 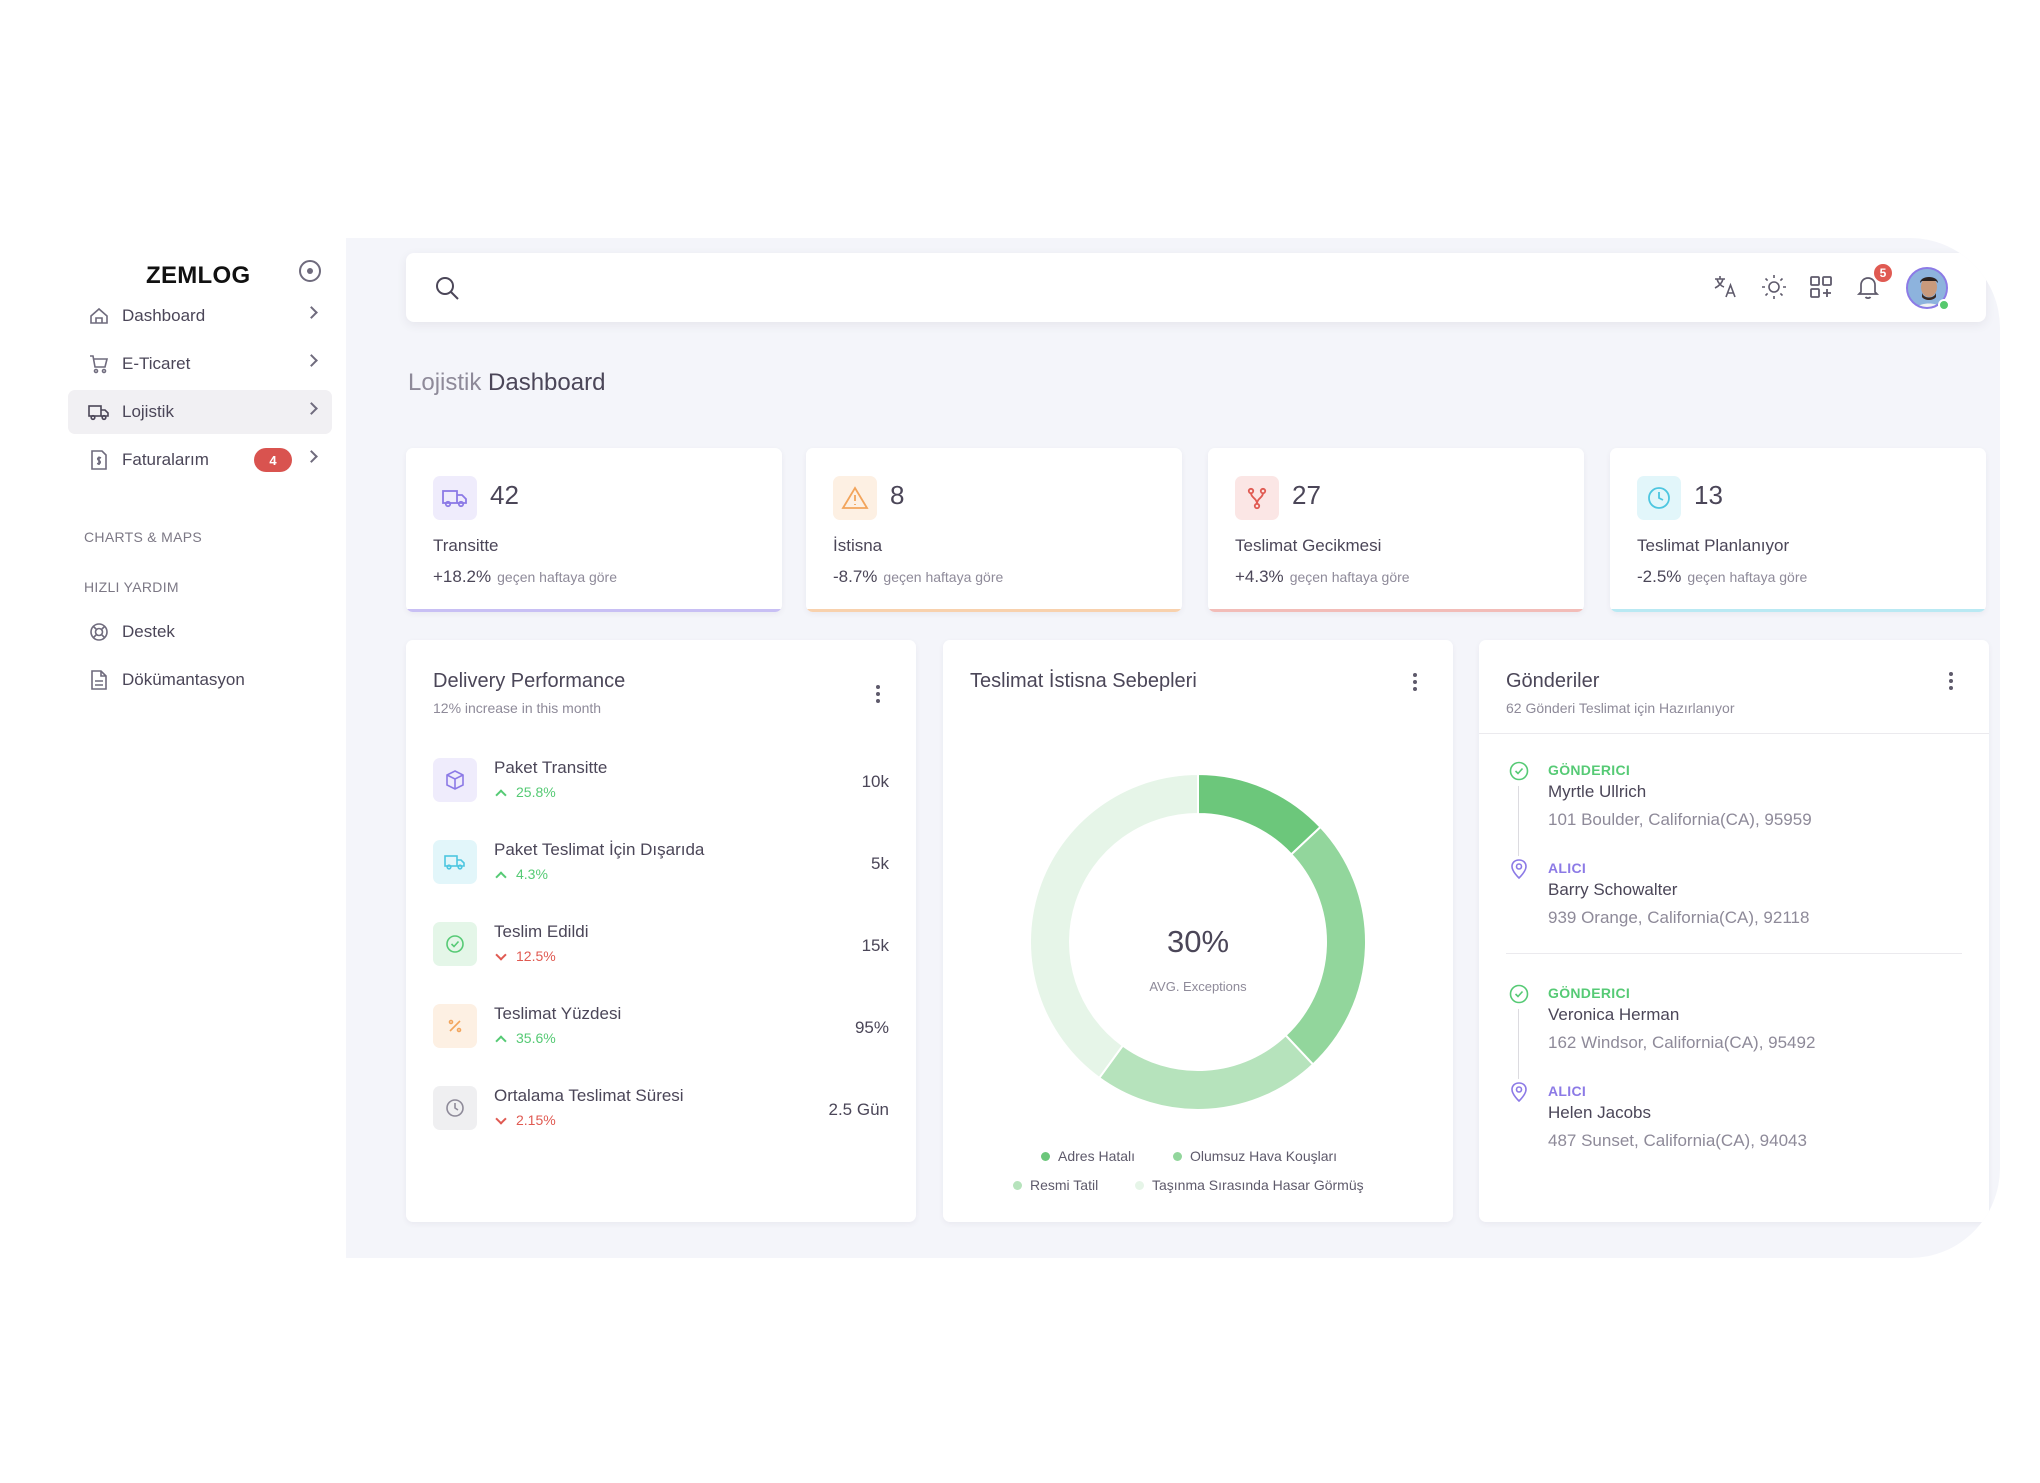 What do you see at coordinates (1597, 791) in the screenshot?
I see `sender-name: Myrtle Ullrich` at bounding box center [1597, 791].